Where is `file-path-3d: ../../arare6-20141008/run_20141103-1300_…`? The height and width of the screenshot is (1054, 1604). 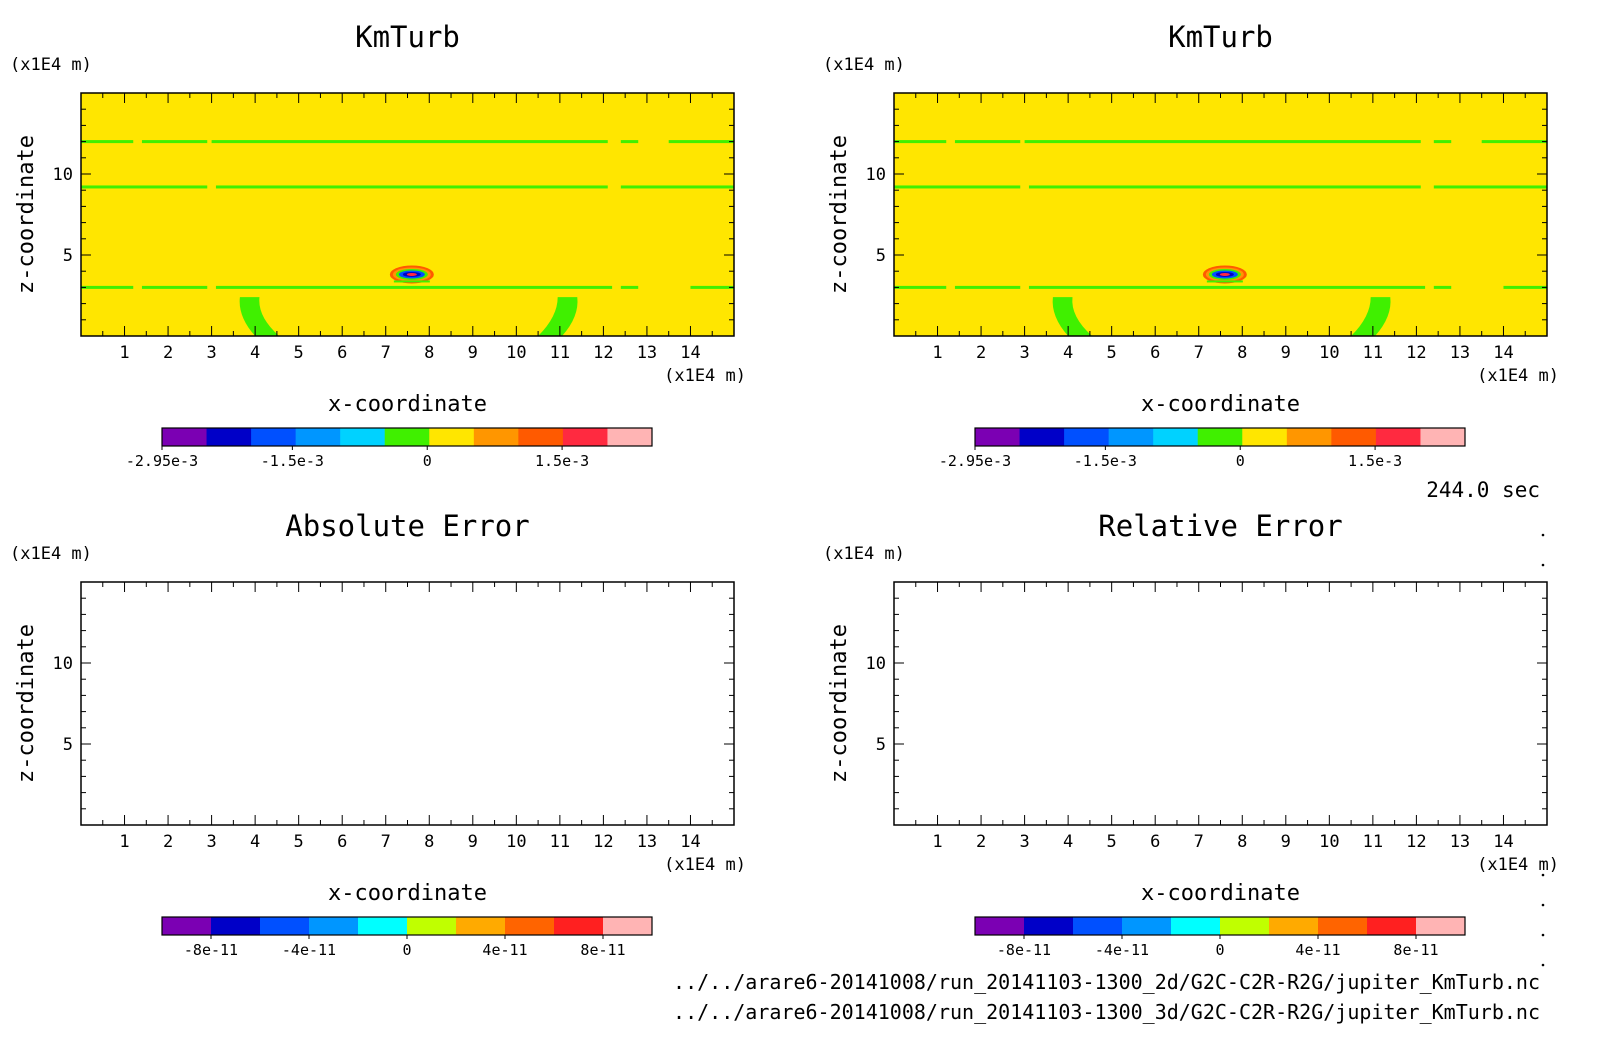
file-path-3d: ../../arare6-20141008/run_20141103-1300_… is located at coordinates (1106, 1012).